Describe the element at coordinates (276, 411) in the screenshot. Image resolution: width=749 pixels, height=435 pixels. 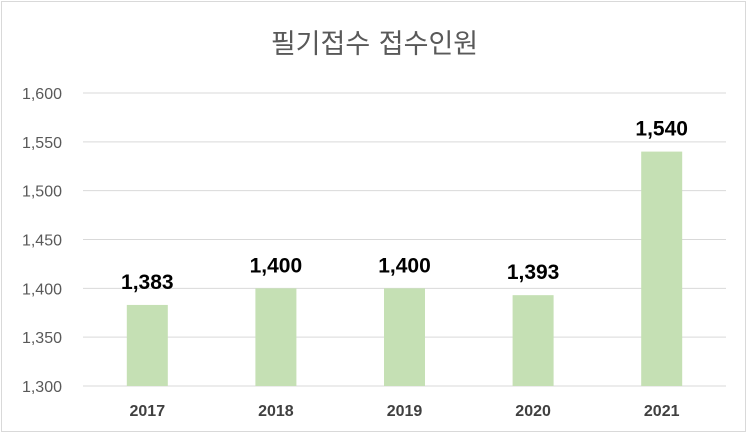
I see `x-tick-label: 2018` at that location.